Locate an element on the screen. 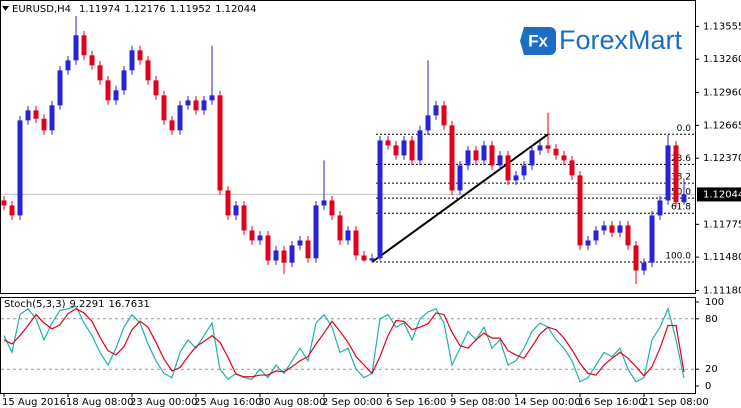  stoch-tick-label: 80 is located at coordinates (711, 319).